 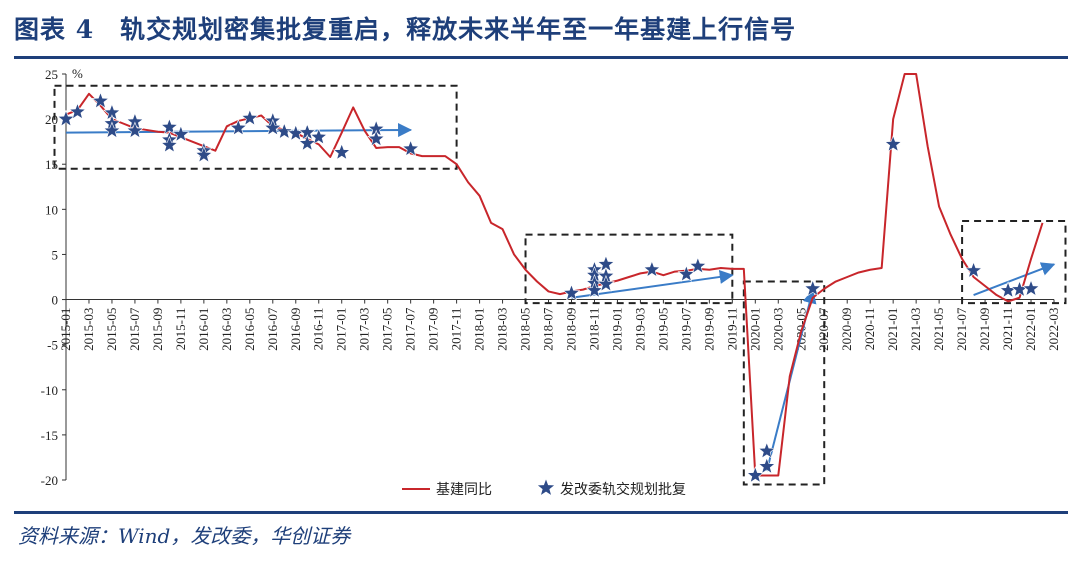 I want to click on x-tick-label: 2015-03, so click(x=88, y=329).